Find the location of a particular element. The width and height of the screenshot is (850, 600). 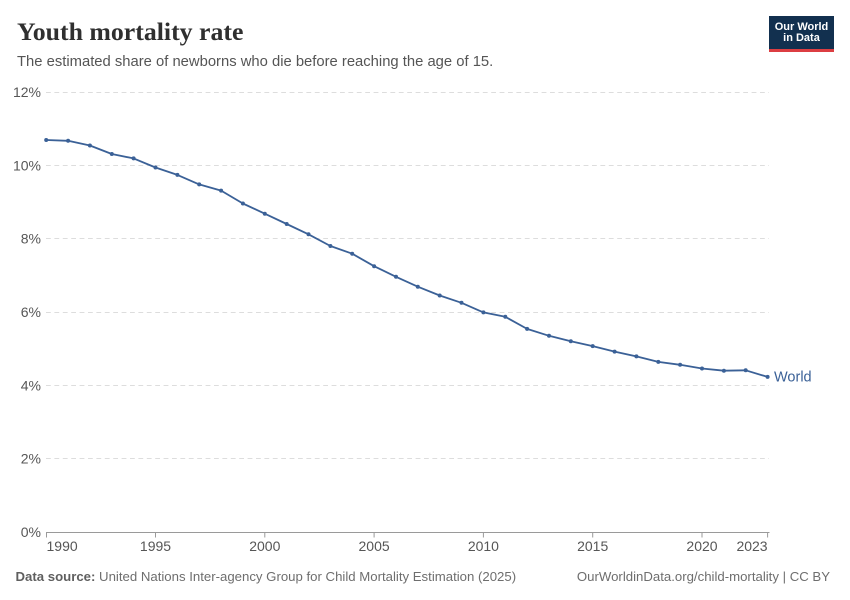

svg-text: 12% is located at coordinates (27, 92).